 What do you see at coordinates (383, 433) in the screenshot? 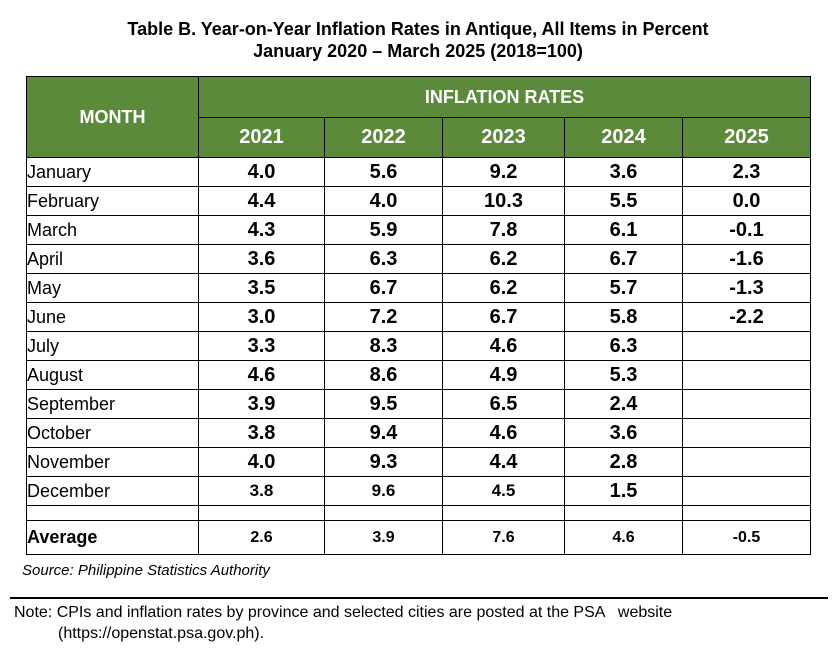
I see `value-cell: 9.4` at bounding box center [383, 433].